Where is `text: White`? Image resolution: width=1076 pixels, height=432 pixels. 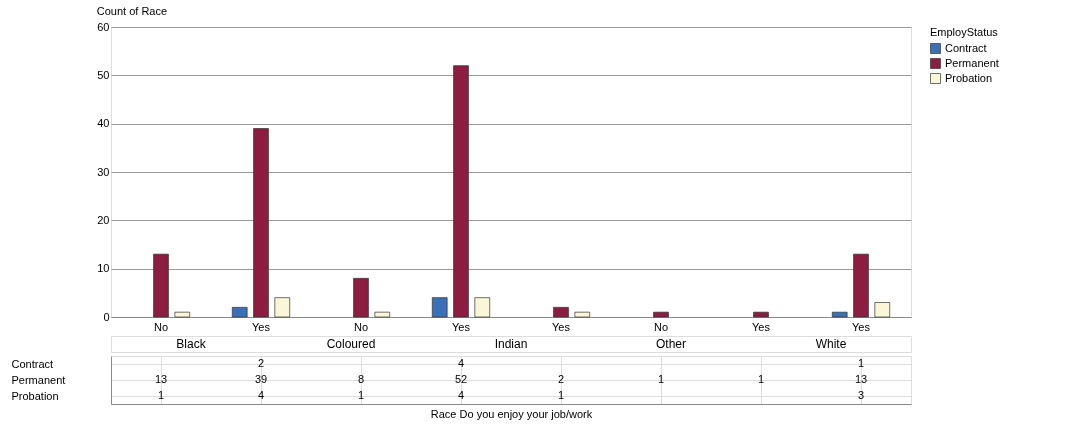
text: White is located at coordinates (831, 344).